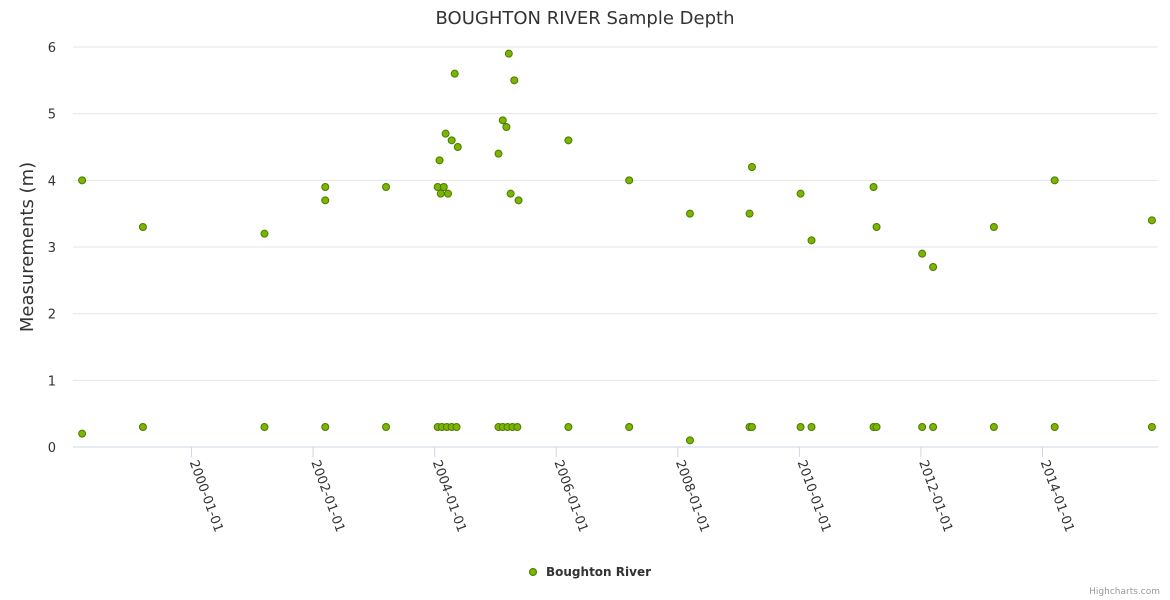  What do you see at coordinates (52, 115) in the screenshot?
I see `y-tick-label: 5` at bounding box center [52, 115].